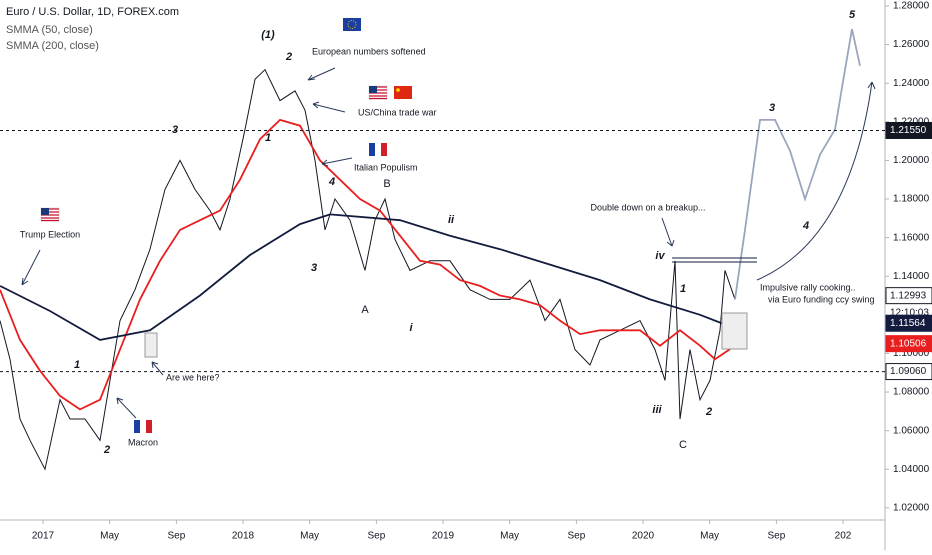 This screenshot has width=932, height=555. What do you see at coordinates (911, 237) in the screenshot?
I see `y-tick-label: 1.16000` at bounding box center [911, 237].